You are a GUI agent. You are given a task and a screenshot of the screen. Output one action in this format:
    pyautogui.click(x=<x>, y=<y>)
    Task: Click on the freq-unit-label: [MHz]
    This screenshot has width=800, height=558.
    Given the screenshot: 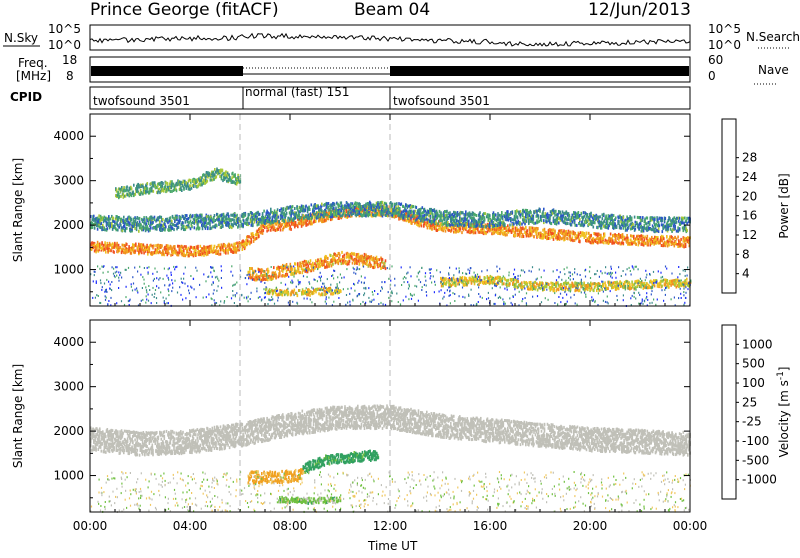 What is the action you would take?
    pyautogui.click(x=33, y=76)
    